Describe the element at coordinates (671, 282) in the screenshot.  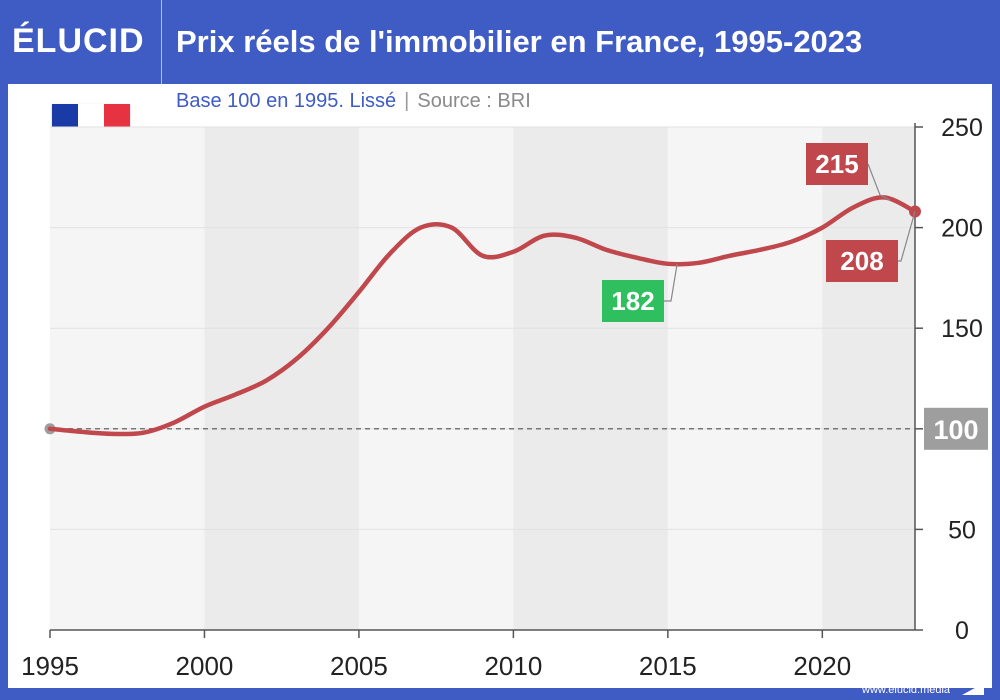
I see `annotation-leader-min` at that location.